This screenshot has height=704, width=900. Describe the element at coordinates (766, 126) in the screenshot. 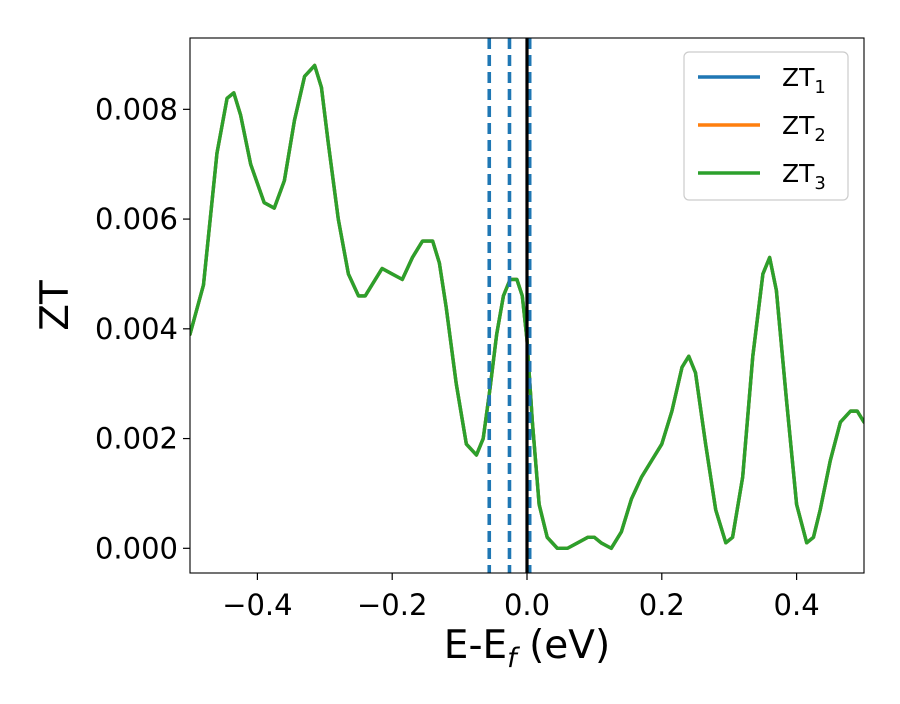

I see `legend-frame` at that location.